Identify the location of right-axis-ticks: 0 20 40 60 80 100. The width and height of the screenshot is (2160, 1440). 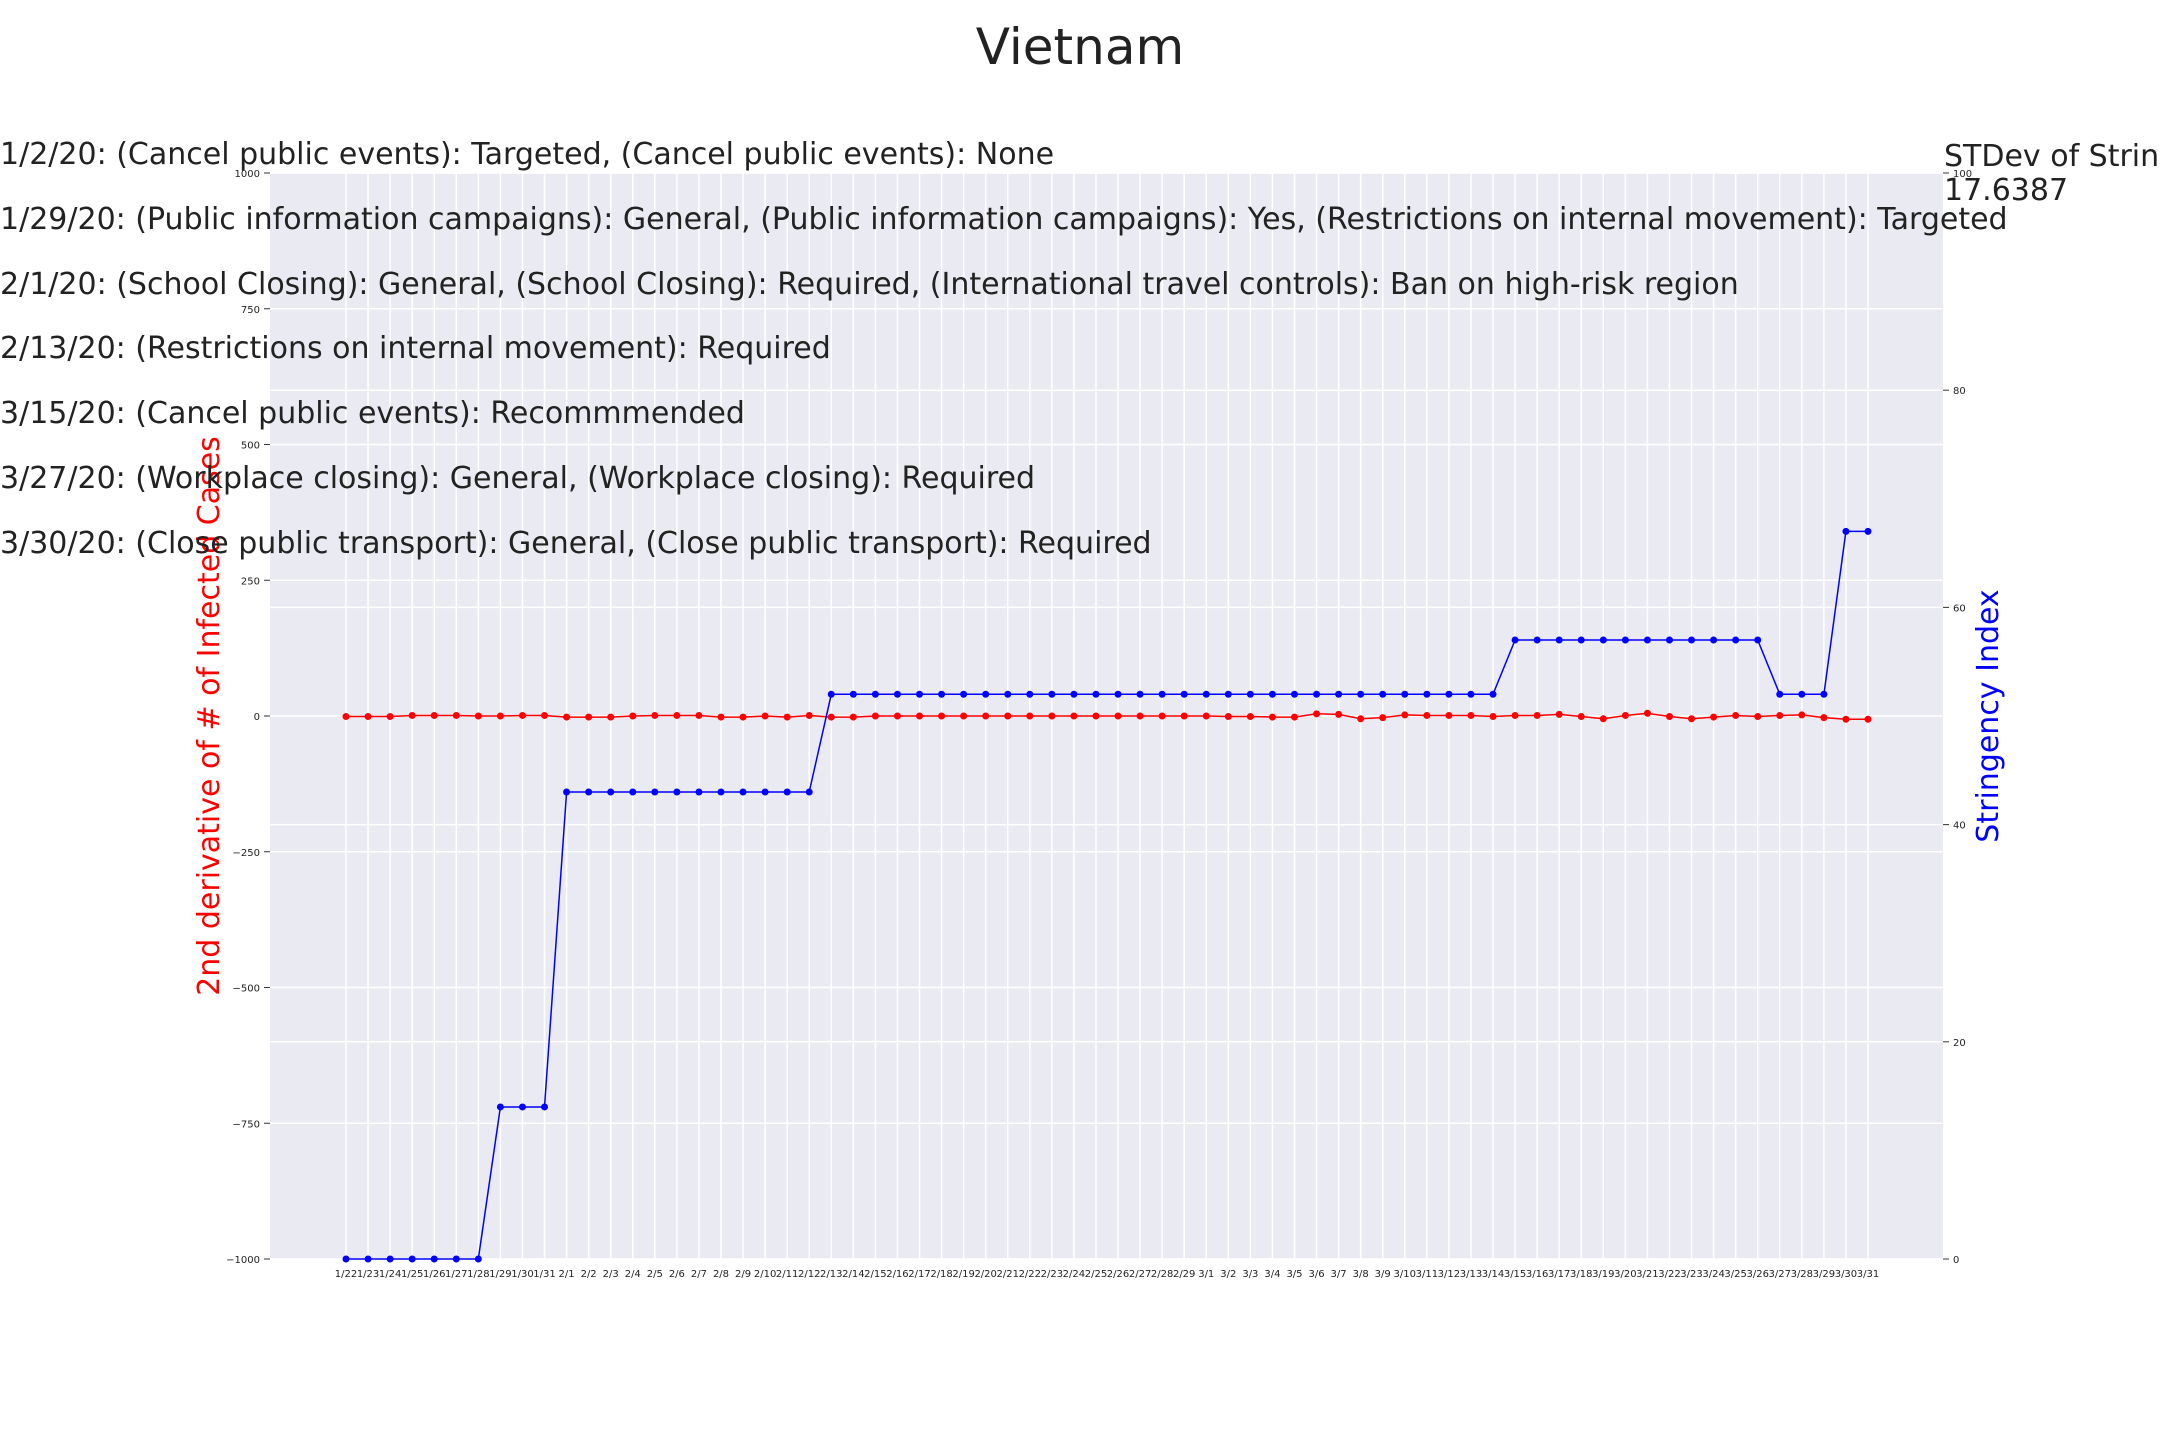
(1957, 717).